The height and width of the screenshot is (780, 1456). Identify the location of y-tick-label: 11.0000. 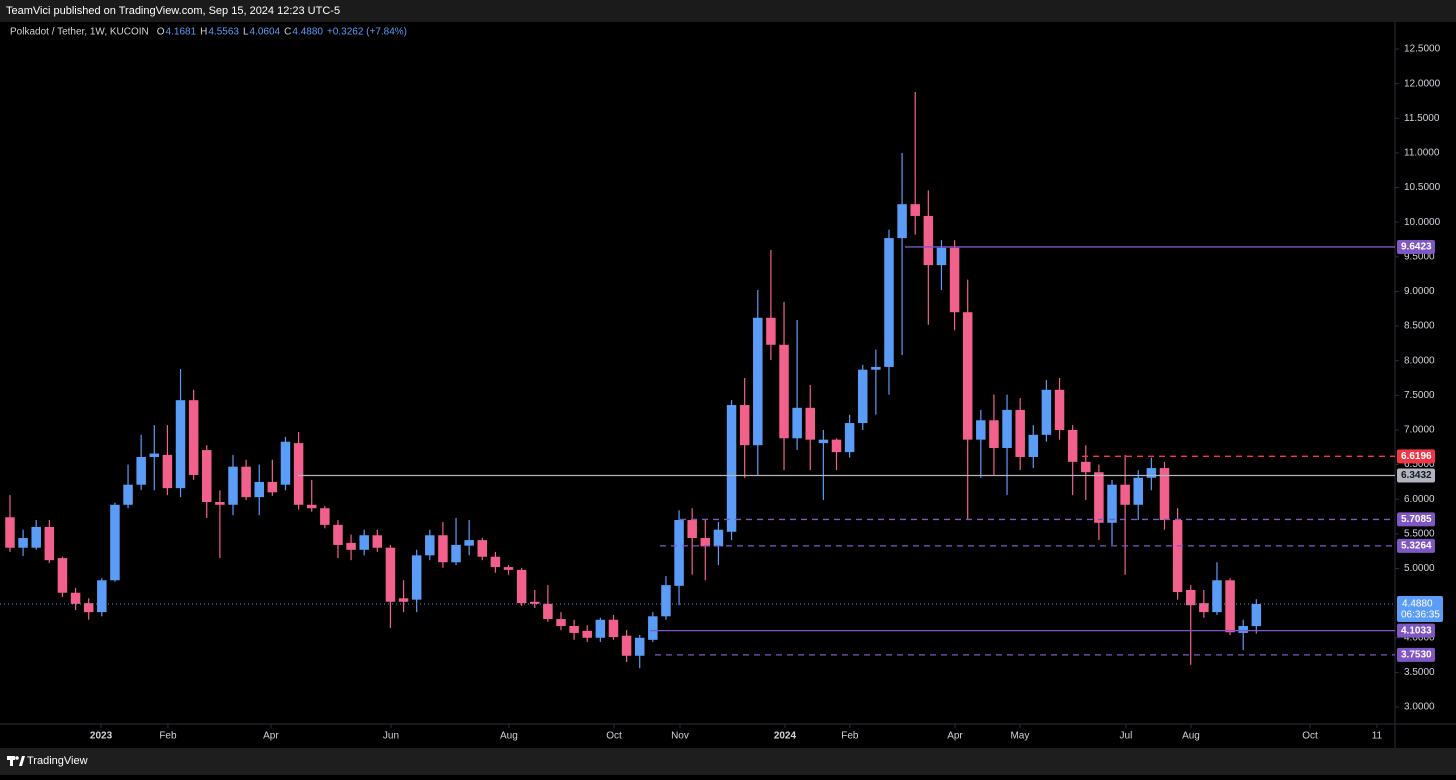
(1422, 153).